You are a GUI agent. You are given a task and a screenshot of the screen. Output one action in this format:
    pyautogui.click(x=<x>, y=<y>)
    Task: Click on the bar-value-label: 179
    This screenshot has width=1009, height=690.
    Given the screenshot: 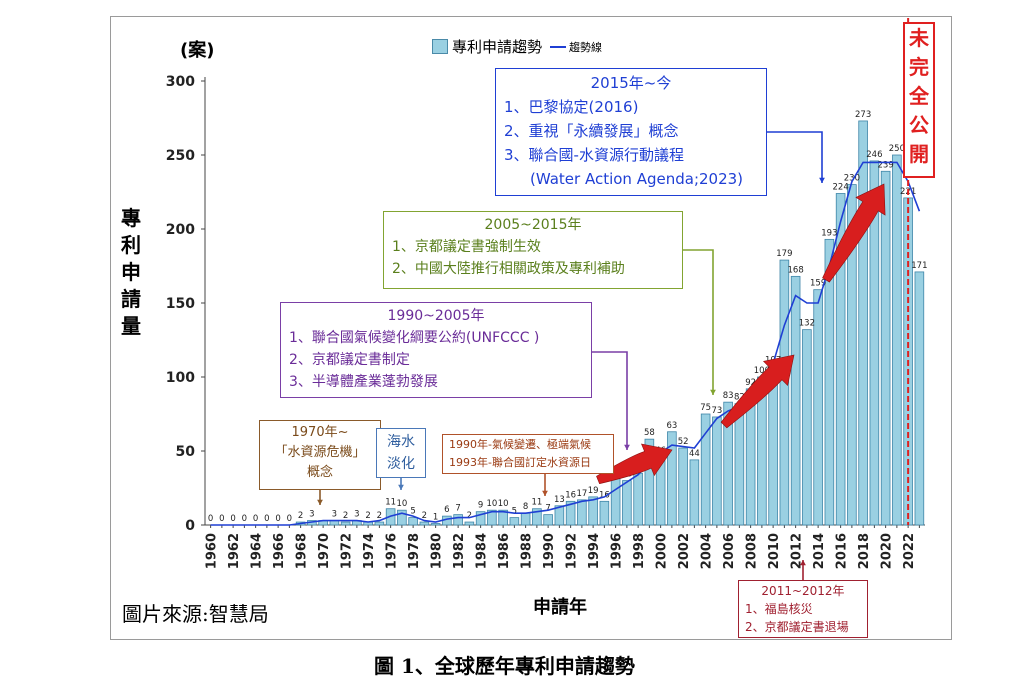 What is the action you would take?
    pyautogui.click(x=784, y=254)
    